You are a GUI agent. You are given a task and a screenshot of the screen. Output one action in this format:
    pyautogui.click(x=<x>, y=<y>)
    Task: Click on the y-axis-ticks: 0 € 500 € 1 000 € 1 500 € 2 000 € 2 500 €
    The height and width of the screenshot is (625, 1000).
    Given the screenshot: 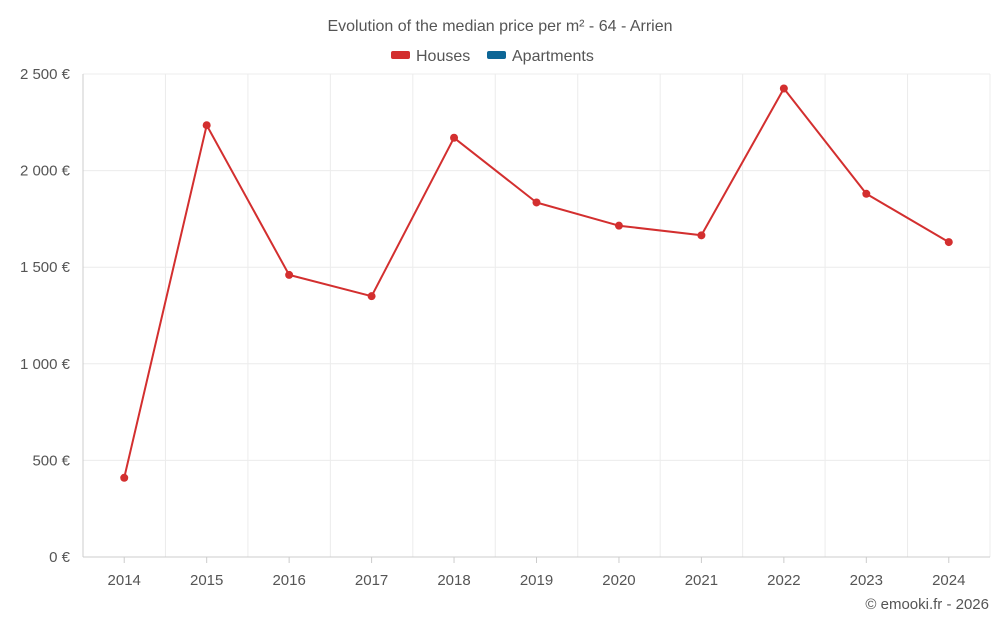 What is the action you would take?
    pyautogui.click(x=45, y=316)
    